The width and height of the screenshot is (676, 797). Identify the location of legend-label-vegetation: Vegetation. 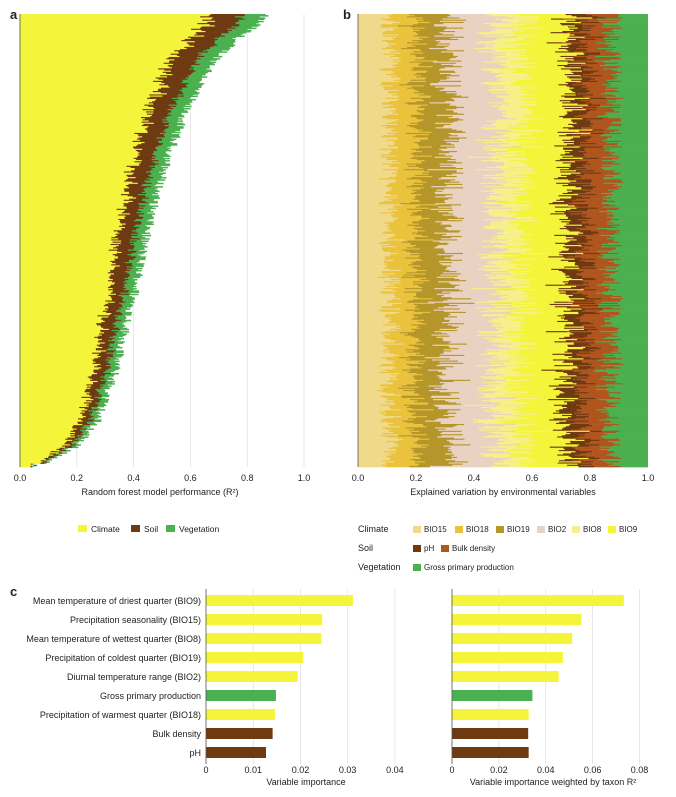
(199, 529).